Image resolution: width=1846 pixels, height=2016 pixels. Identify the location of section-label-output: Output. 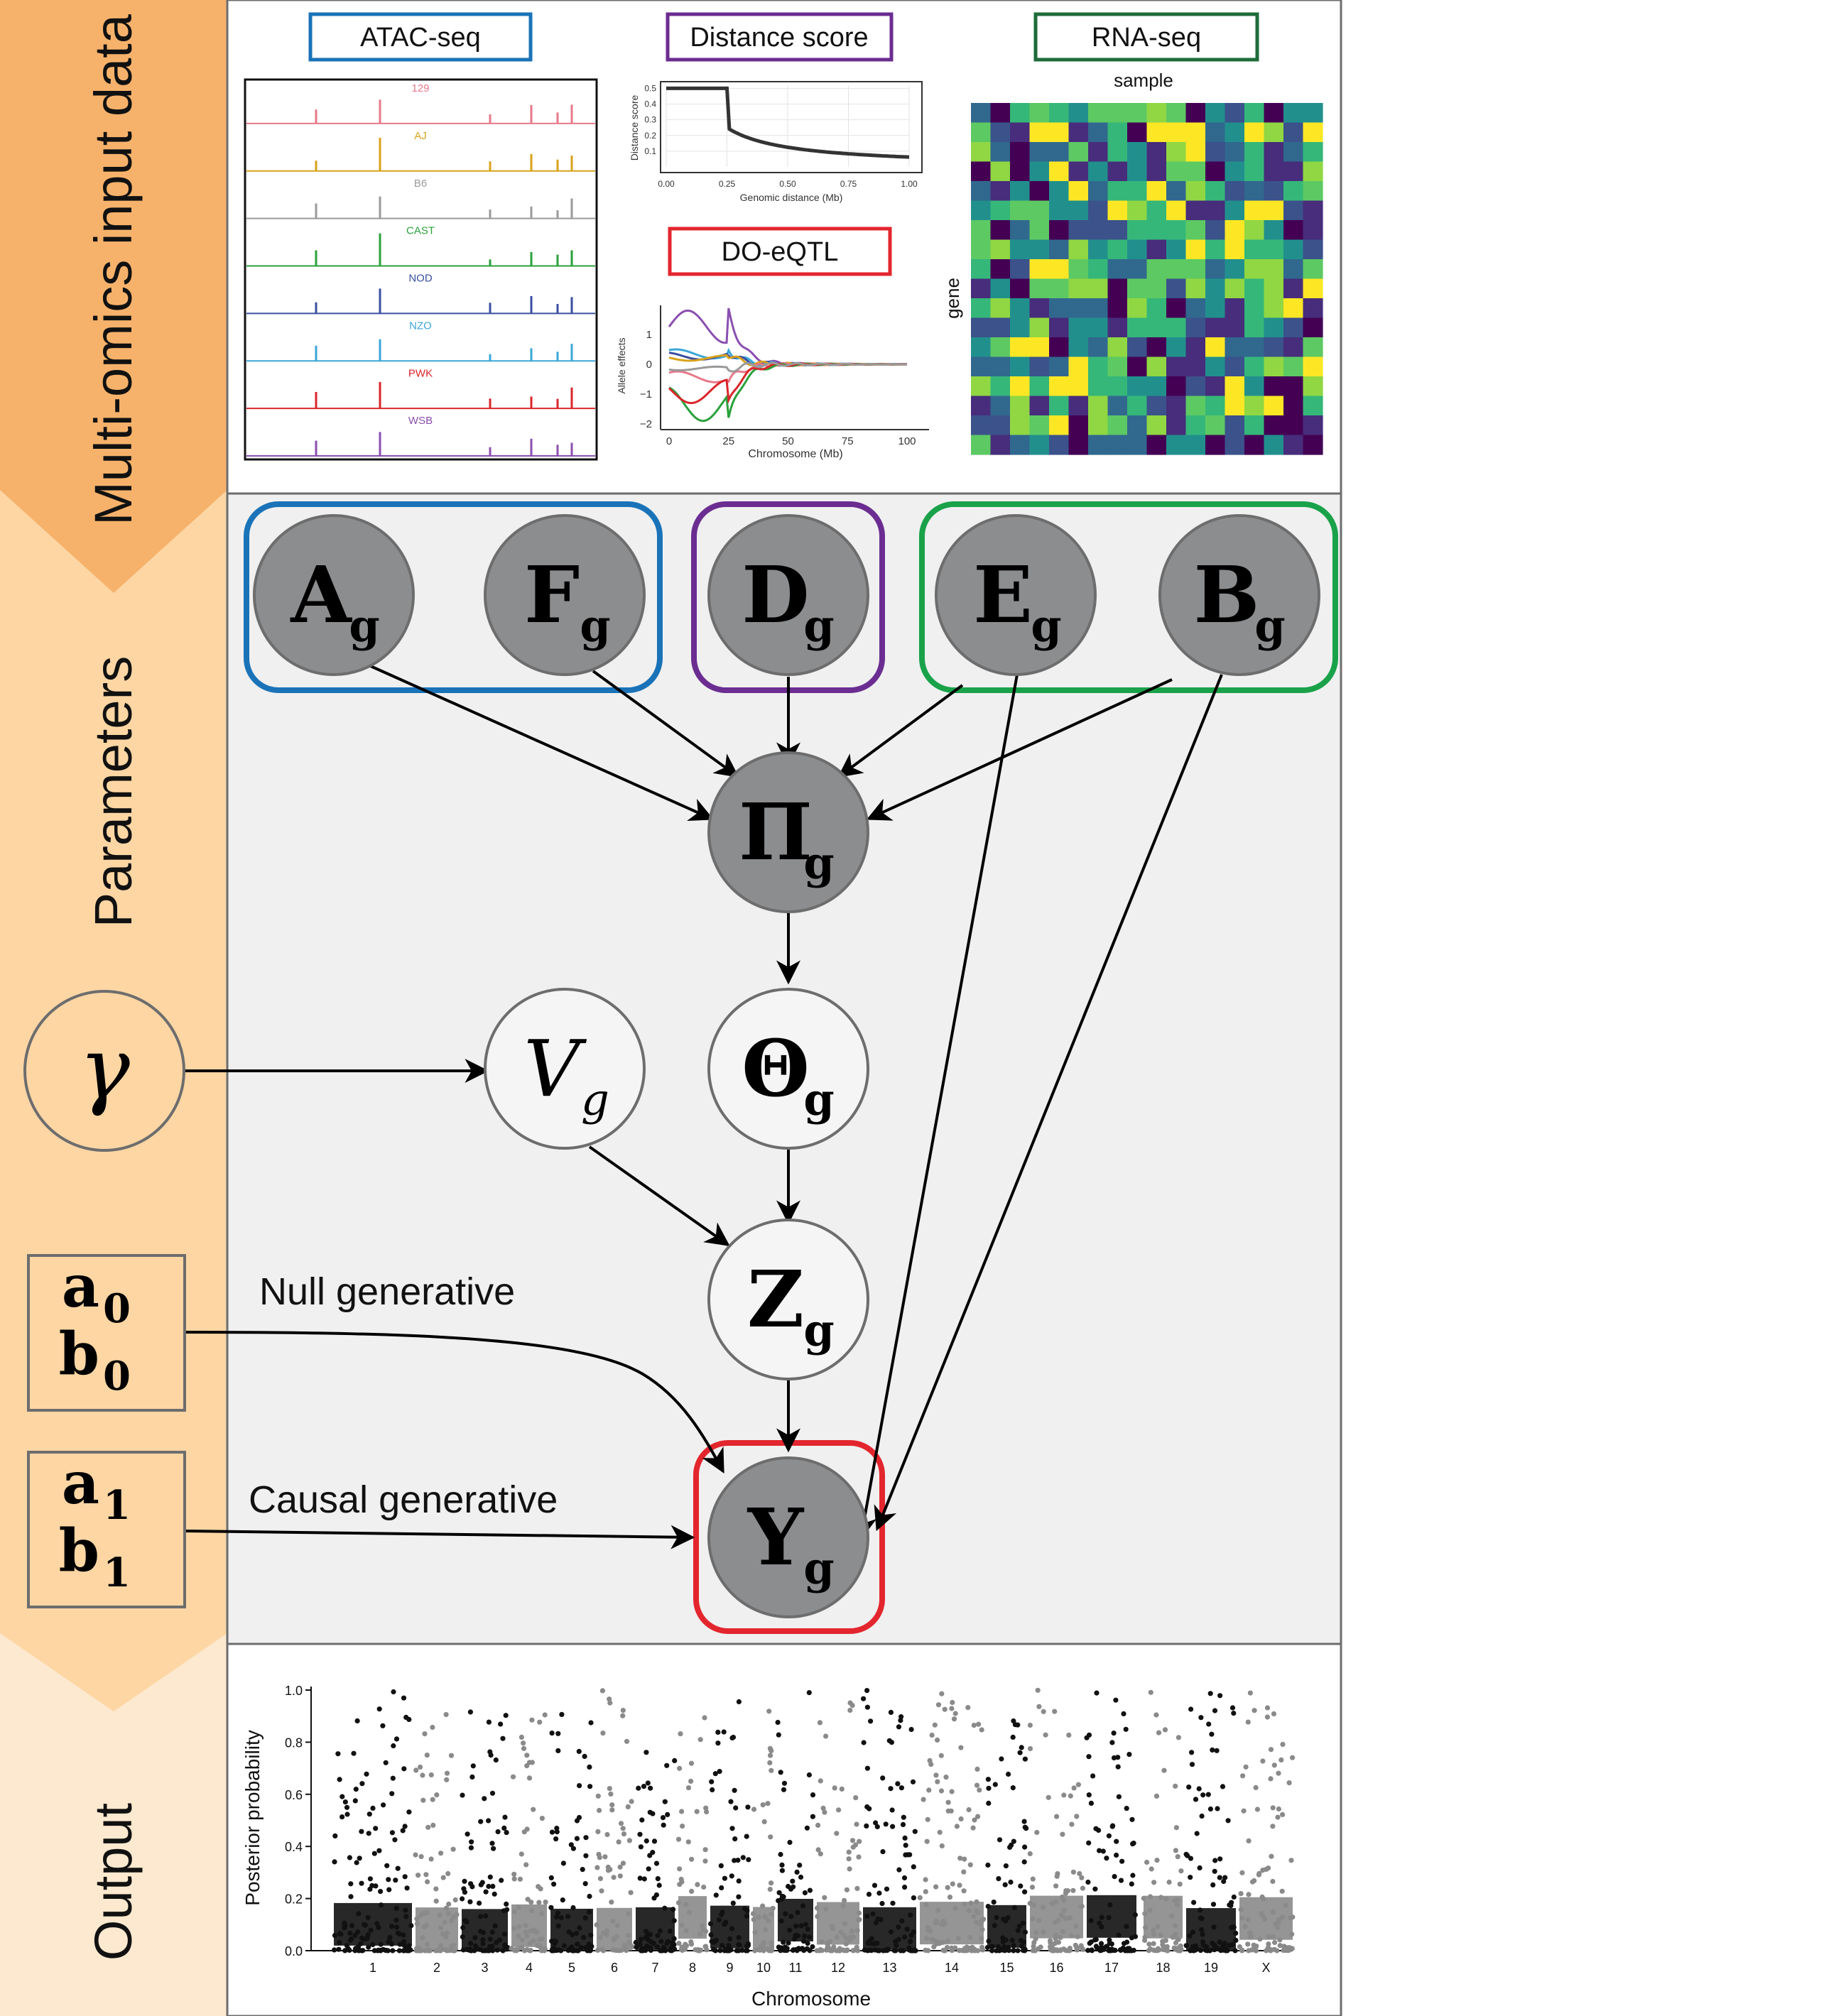
(113, 1881).